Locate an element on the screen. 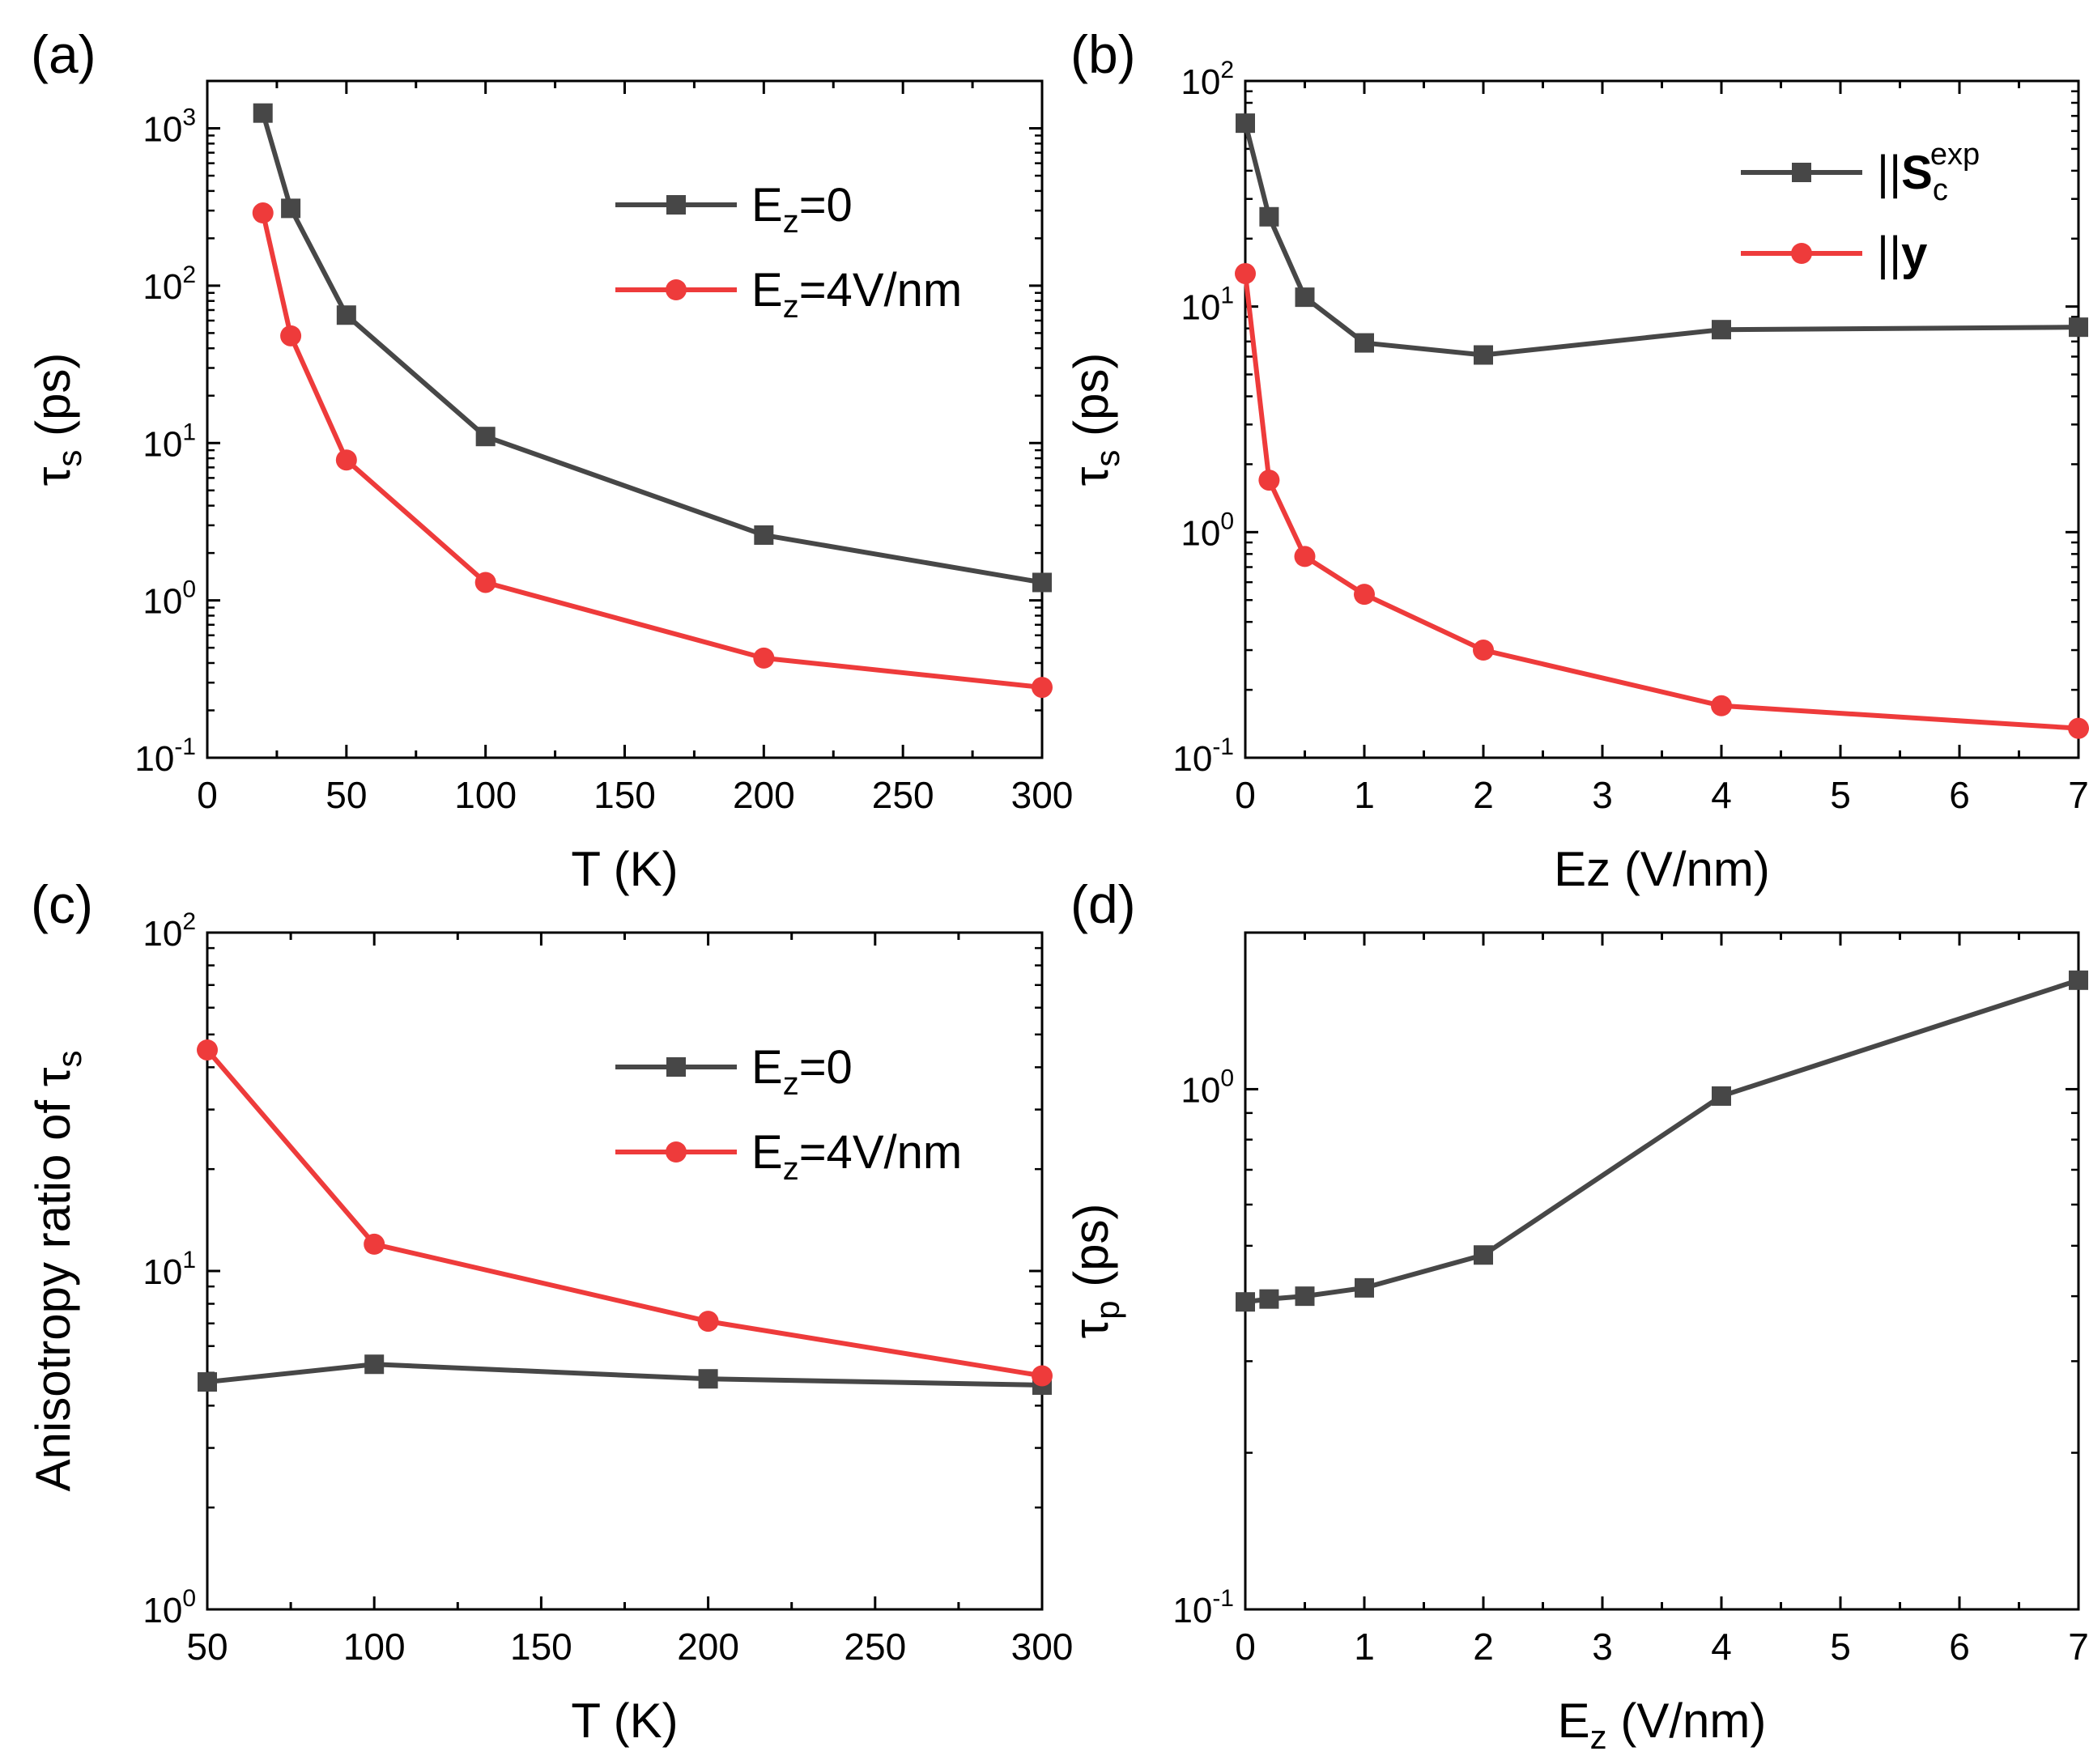  legend-rest: =4V/nm is located at coordinates (881, 290).